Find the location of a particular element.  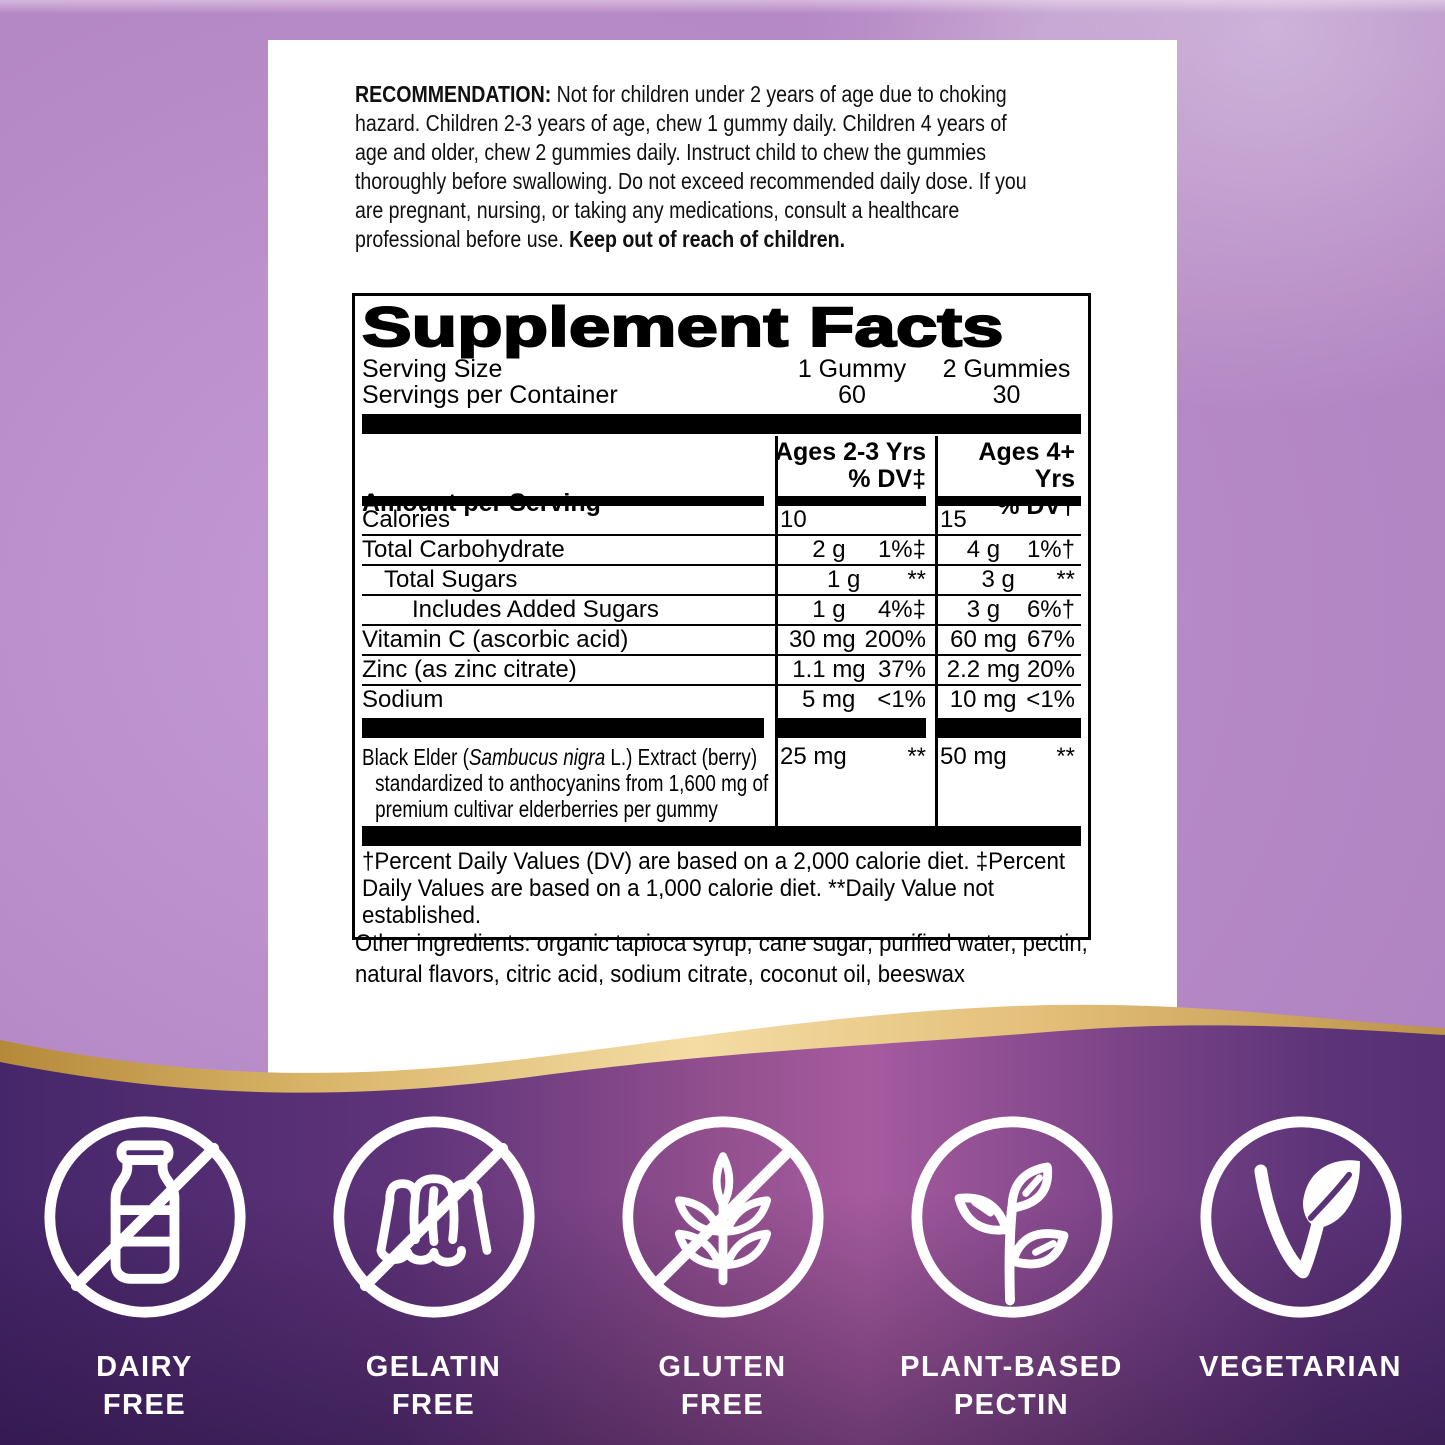

badge-gelatin-free: GELATIN FREE is located at coordinates (433, 1268).